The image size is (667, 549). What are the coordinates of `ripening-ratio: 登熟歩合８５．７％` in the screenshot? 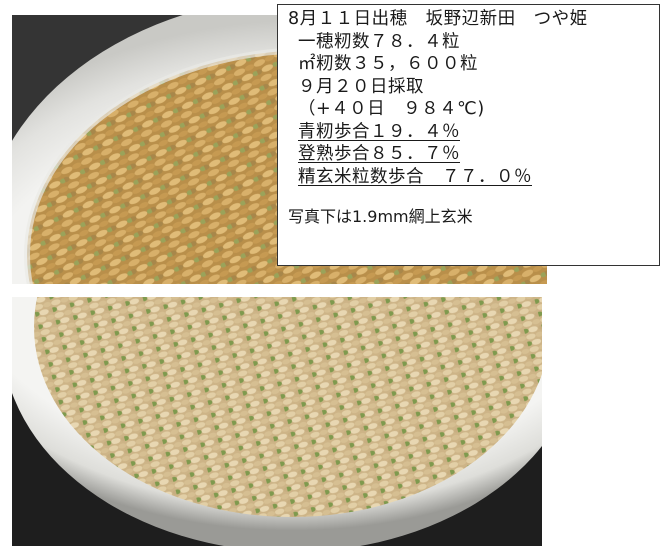 It's located at (379, 154).